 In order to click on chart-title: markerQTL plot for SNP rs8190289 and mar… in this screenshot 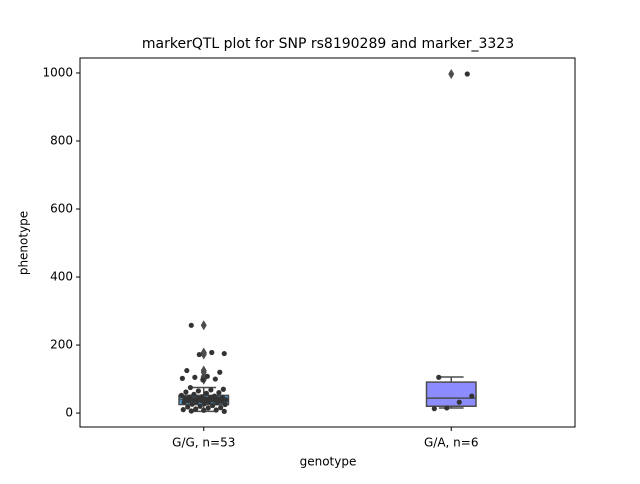, I will do `click(328, 44)`.